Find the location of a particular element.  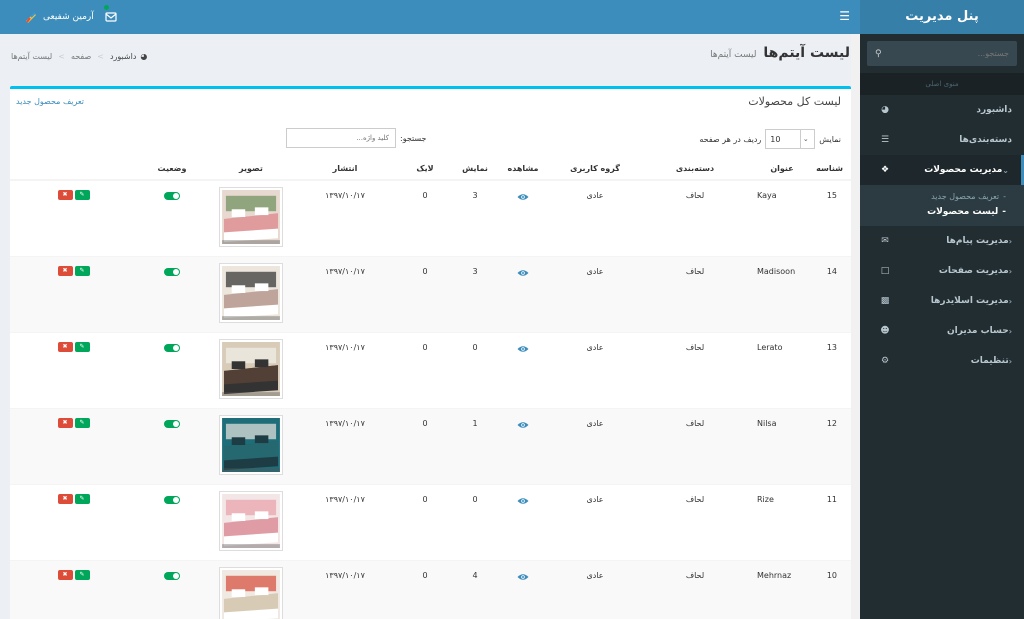

column-header-likes: لایک is located at coordinates (425, 169).